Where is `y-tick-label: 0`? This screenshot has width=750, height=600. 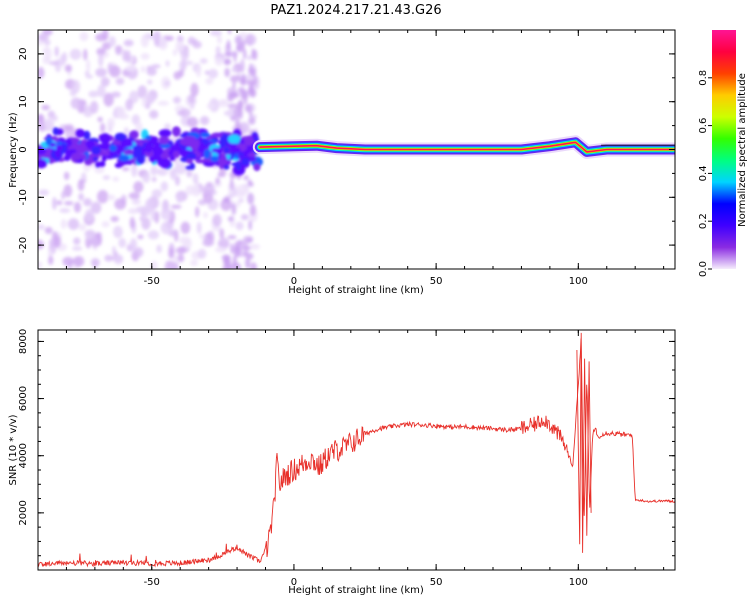 y-tick-label: 0 is located at coordinates (23, 149).